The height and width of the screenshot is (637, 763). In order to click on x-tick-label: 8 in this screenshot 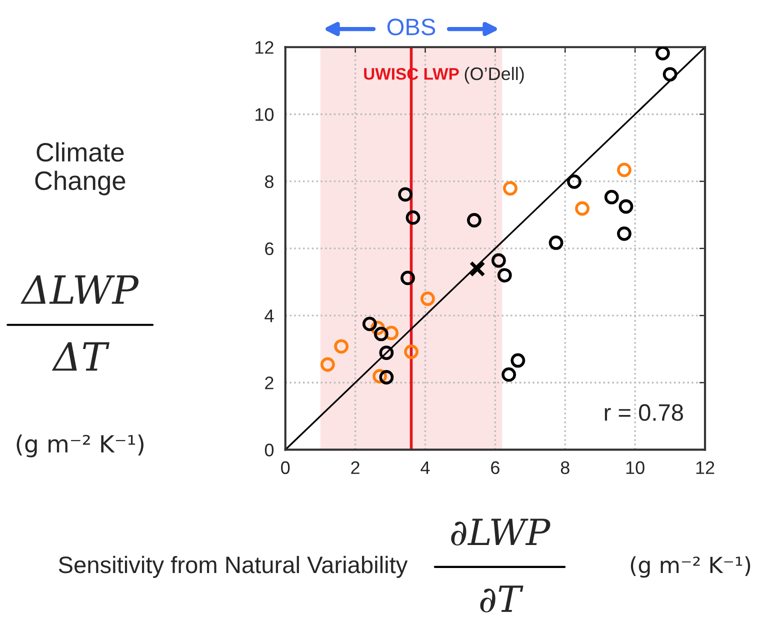, I will do `click(565, 467)`.